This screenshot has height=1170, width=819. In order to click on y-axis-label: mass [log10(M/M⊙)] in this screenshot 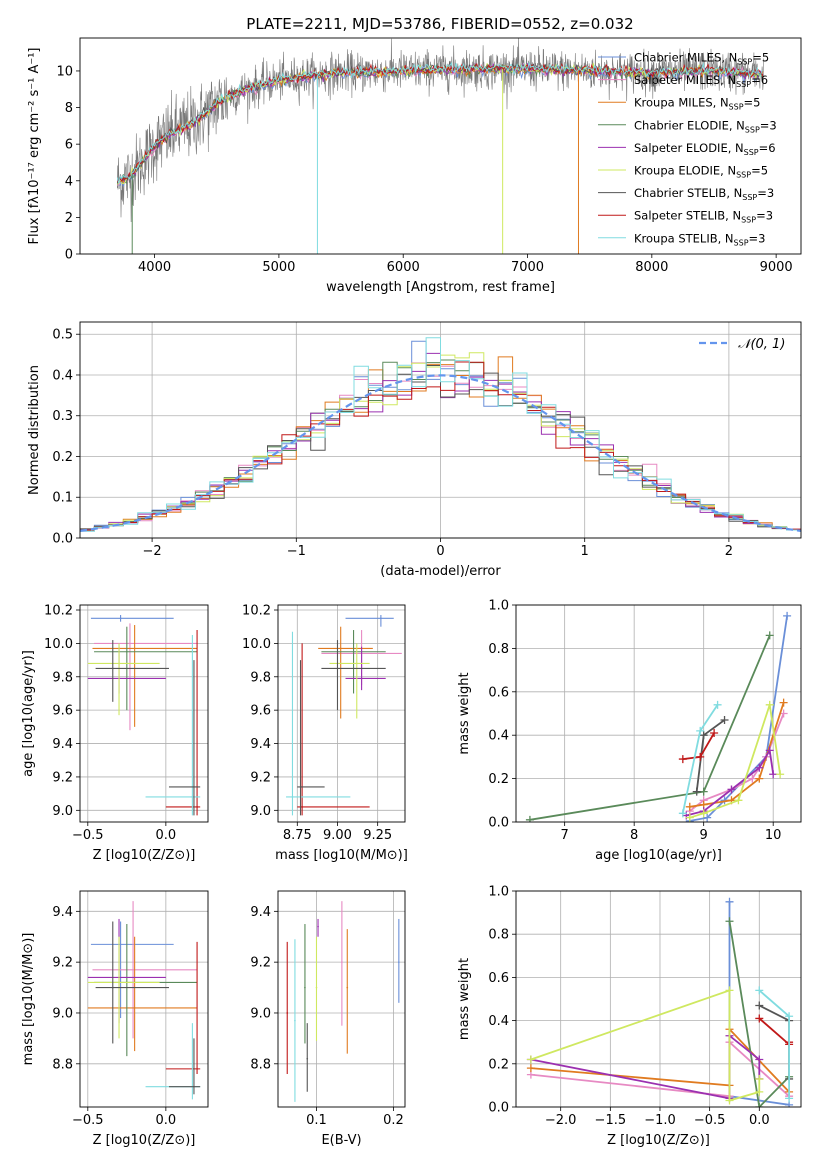, I will do `click(28, 999)`.